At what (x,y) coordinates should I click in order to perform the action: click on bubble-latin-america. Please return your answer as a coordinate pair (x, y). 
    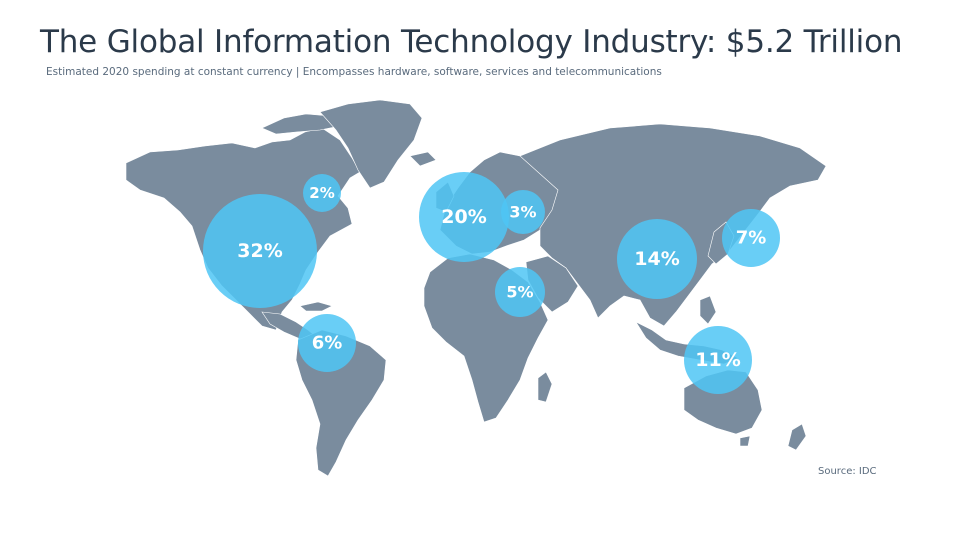
    Looking at the image, I should click on (327, 343).